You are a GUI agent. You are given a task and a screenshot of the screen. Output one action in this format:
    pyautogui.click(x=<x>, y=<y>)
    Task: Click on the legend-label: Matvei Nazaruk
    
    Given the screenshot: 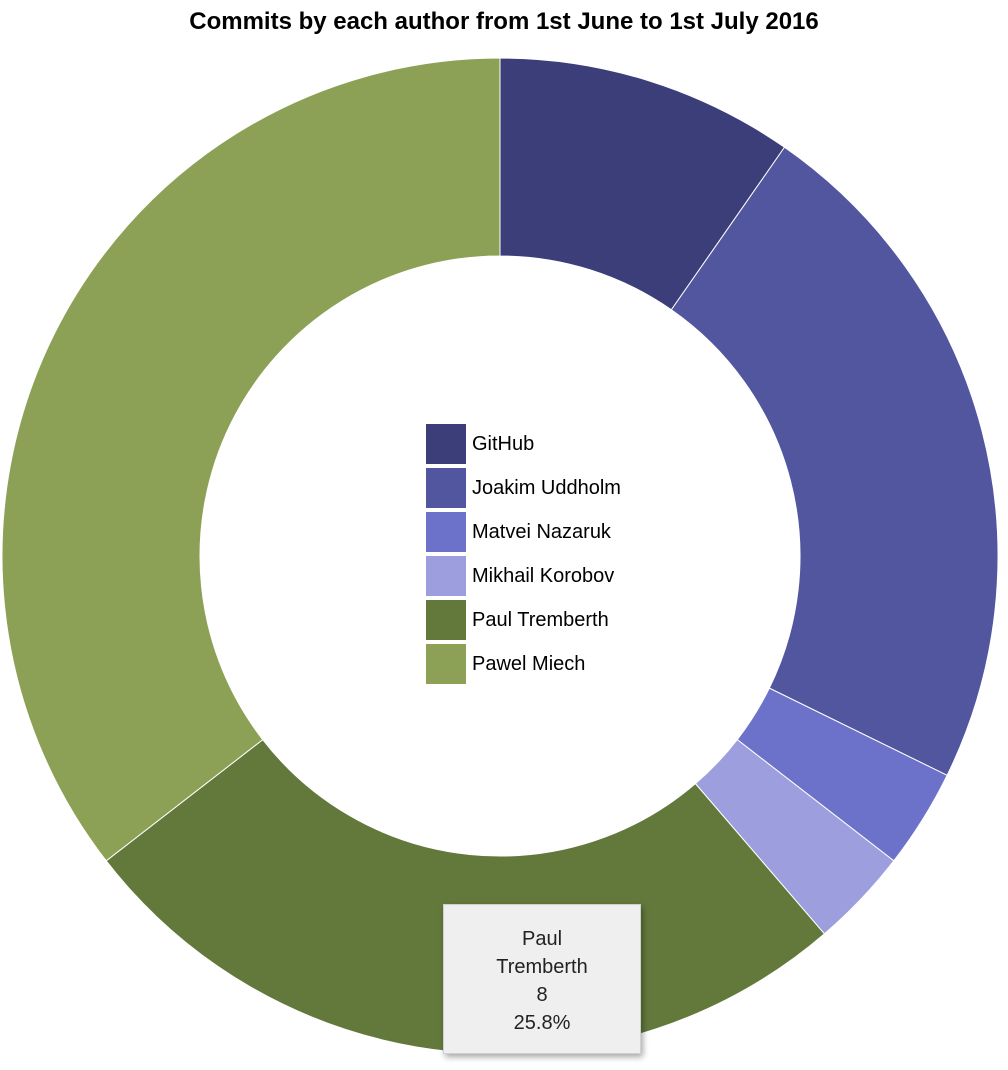 What is the action you would take?
    pyautogui.click(x=541, y=532)
    